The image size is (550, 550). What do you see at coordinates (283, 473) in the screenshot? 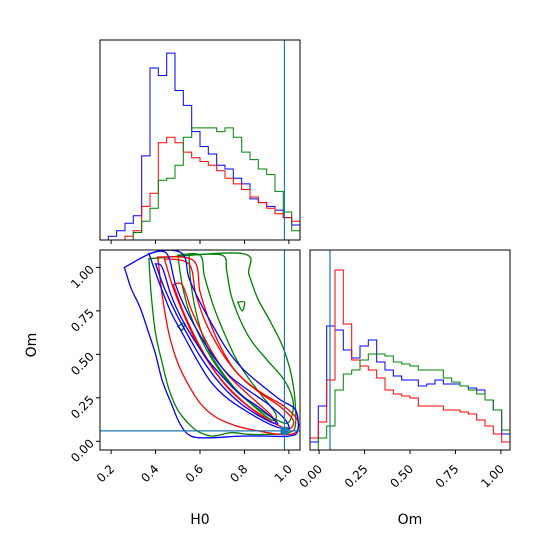
I see `joint-x-tick-label-4: 1.0` at bounding box center [283, 473].